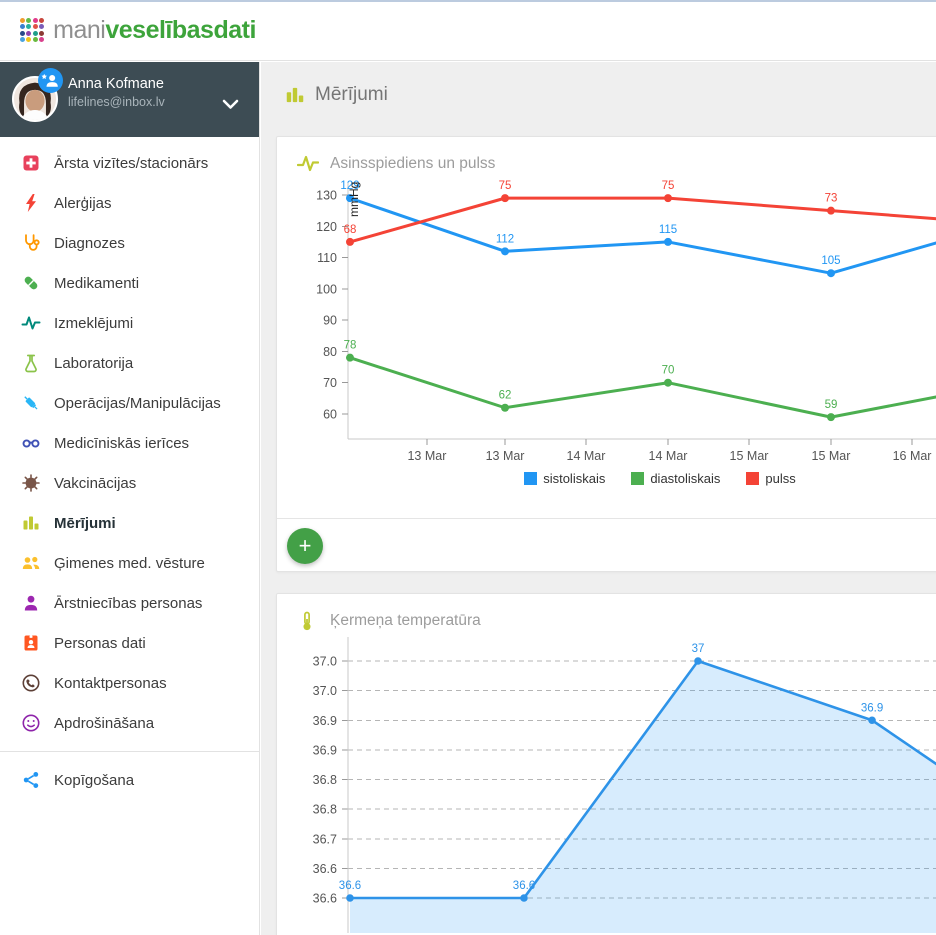 Image resolution: width=936 pixels, height=935 pixels. I want to click on svg-text: 36.6, so click(325, 899).